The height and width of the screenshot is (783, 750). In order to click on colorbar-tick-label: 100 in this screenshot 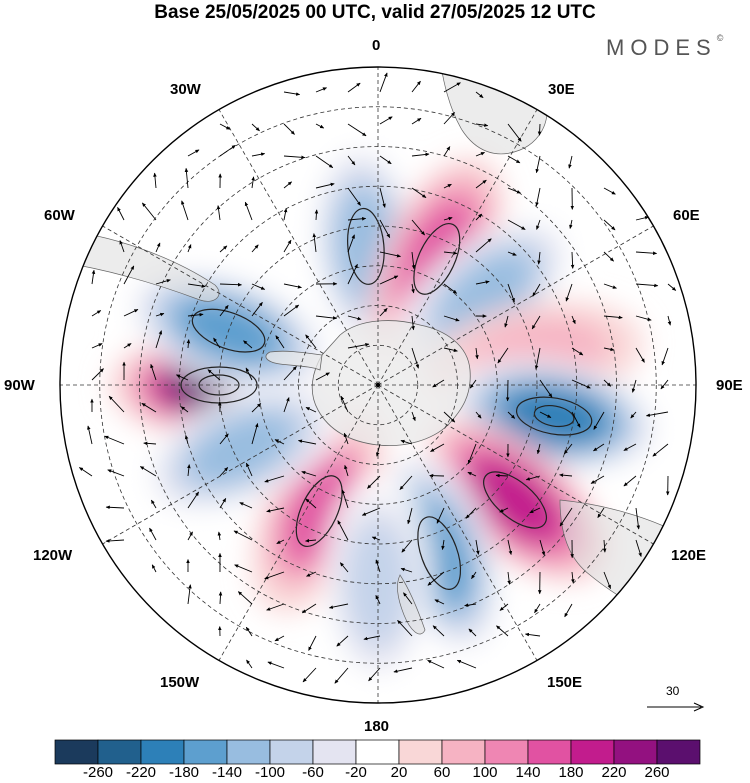, I will do `click(485, 772)`.